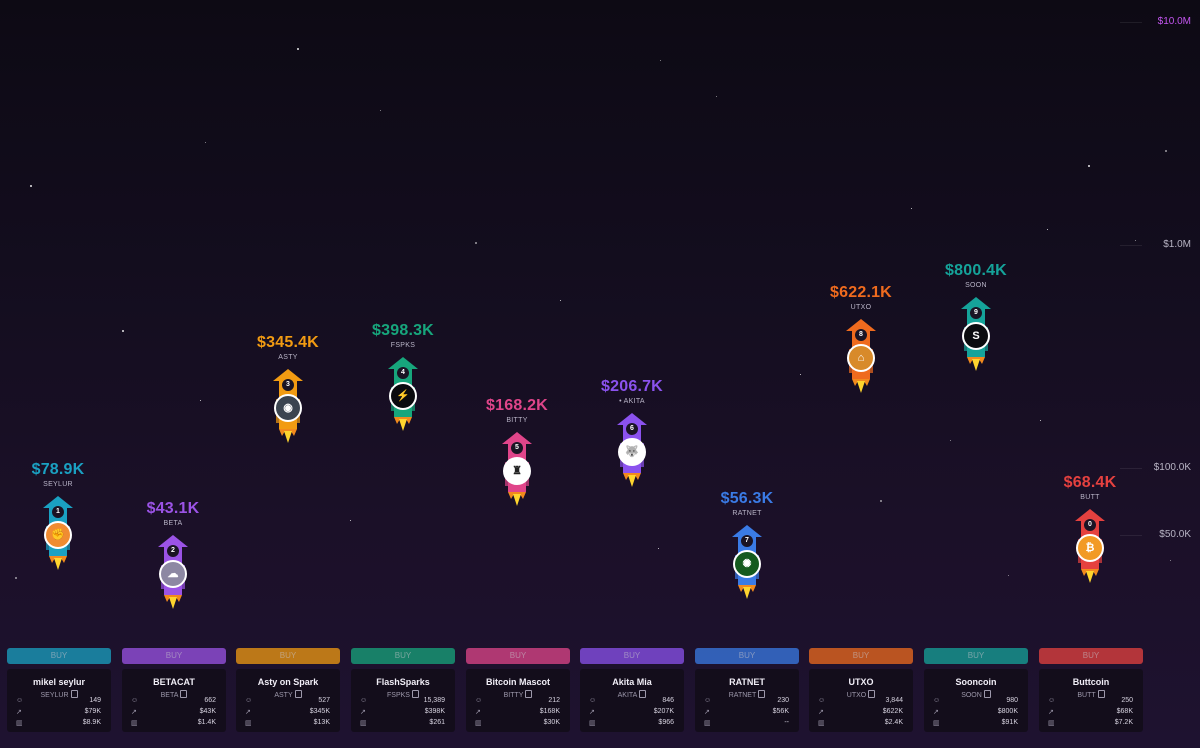 This screenshot has width=1200, height=748. Describe the element at coordinates (861, 700) in the screenshot. I see `token-info: UTXO UTXO ☺ 3,844 ↗ $622K ▥ $2.4K` at that location.